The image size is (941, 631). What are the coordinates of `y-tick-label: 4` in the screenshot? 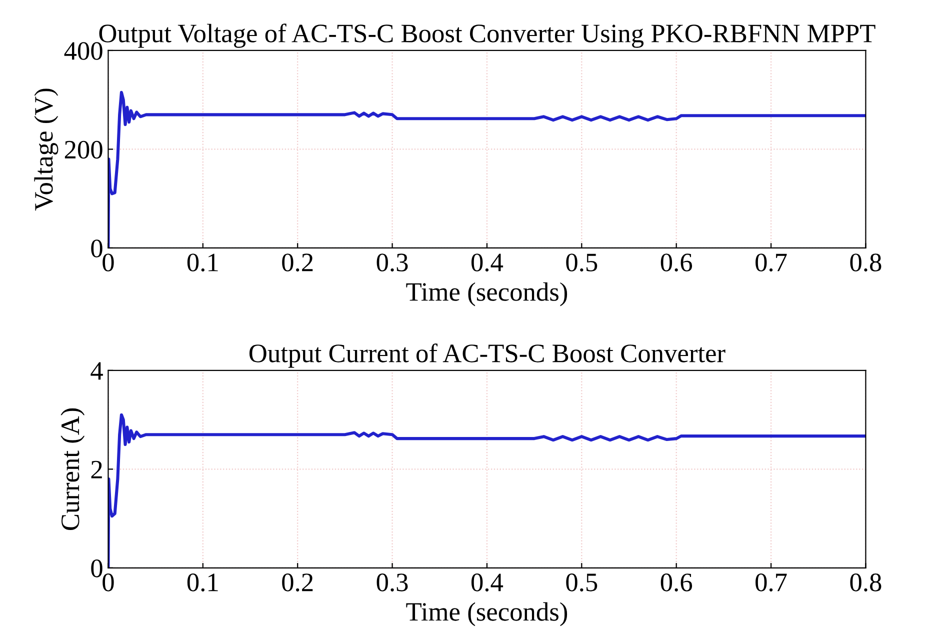 It's located at (96, 371).